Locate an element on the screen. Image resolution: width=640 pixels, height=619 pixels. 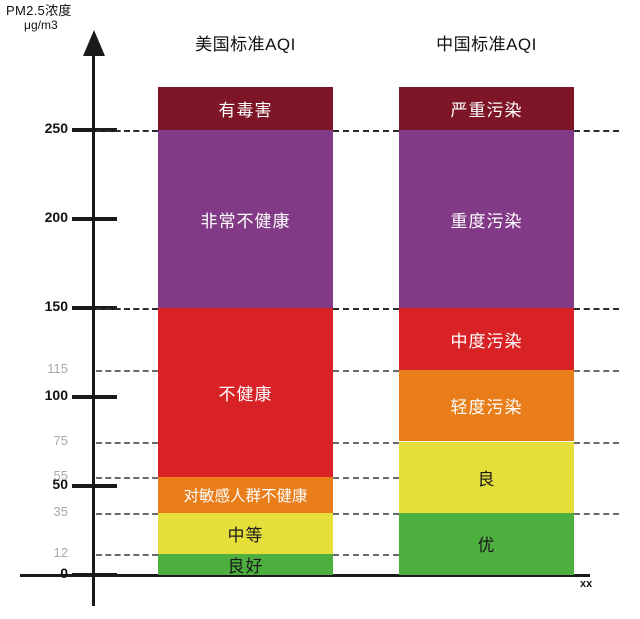
y-axis-arrow-icon is located at coordinates (94, 43).